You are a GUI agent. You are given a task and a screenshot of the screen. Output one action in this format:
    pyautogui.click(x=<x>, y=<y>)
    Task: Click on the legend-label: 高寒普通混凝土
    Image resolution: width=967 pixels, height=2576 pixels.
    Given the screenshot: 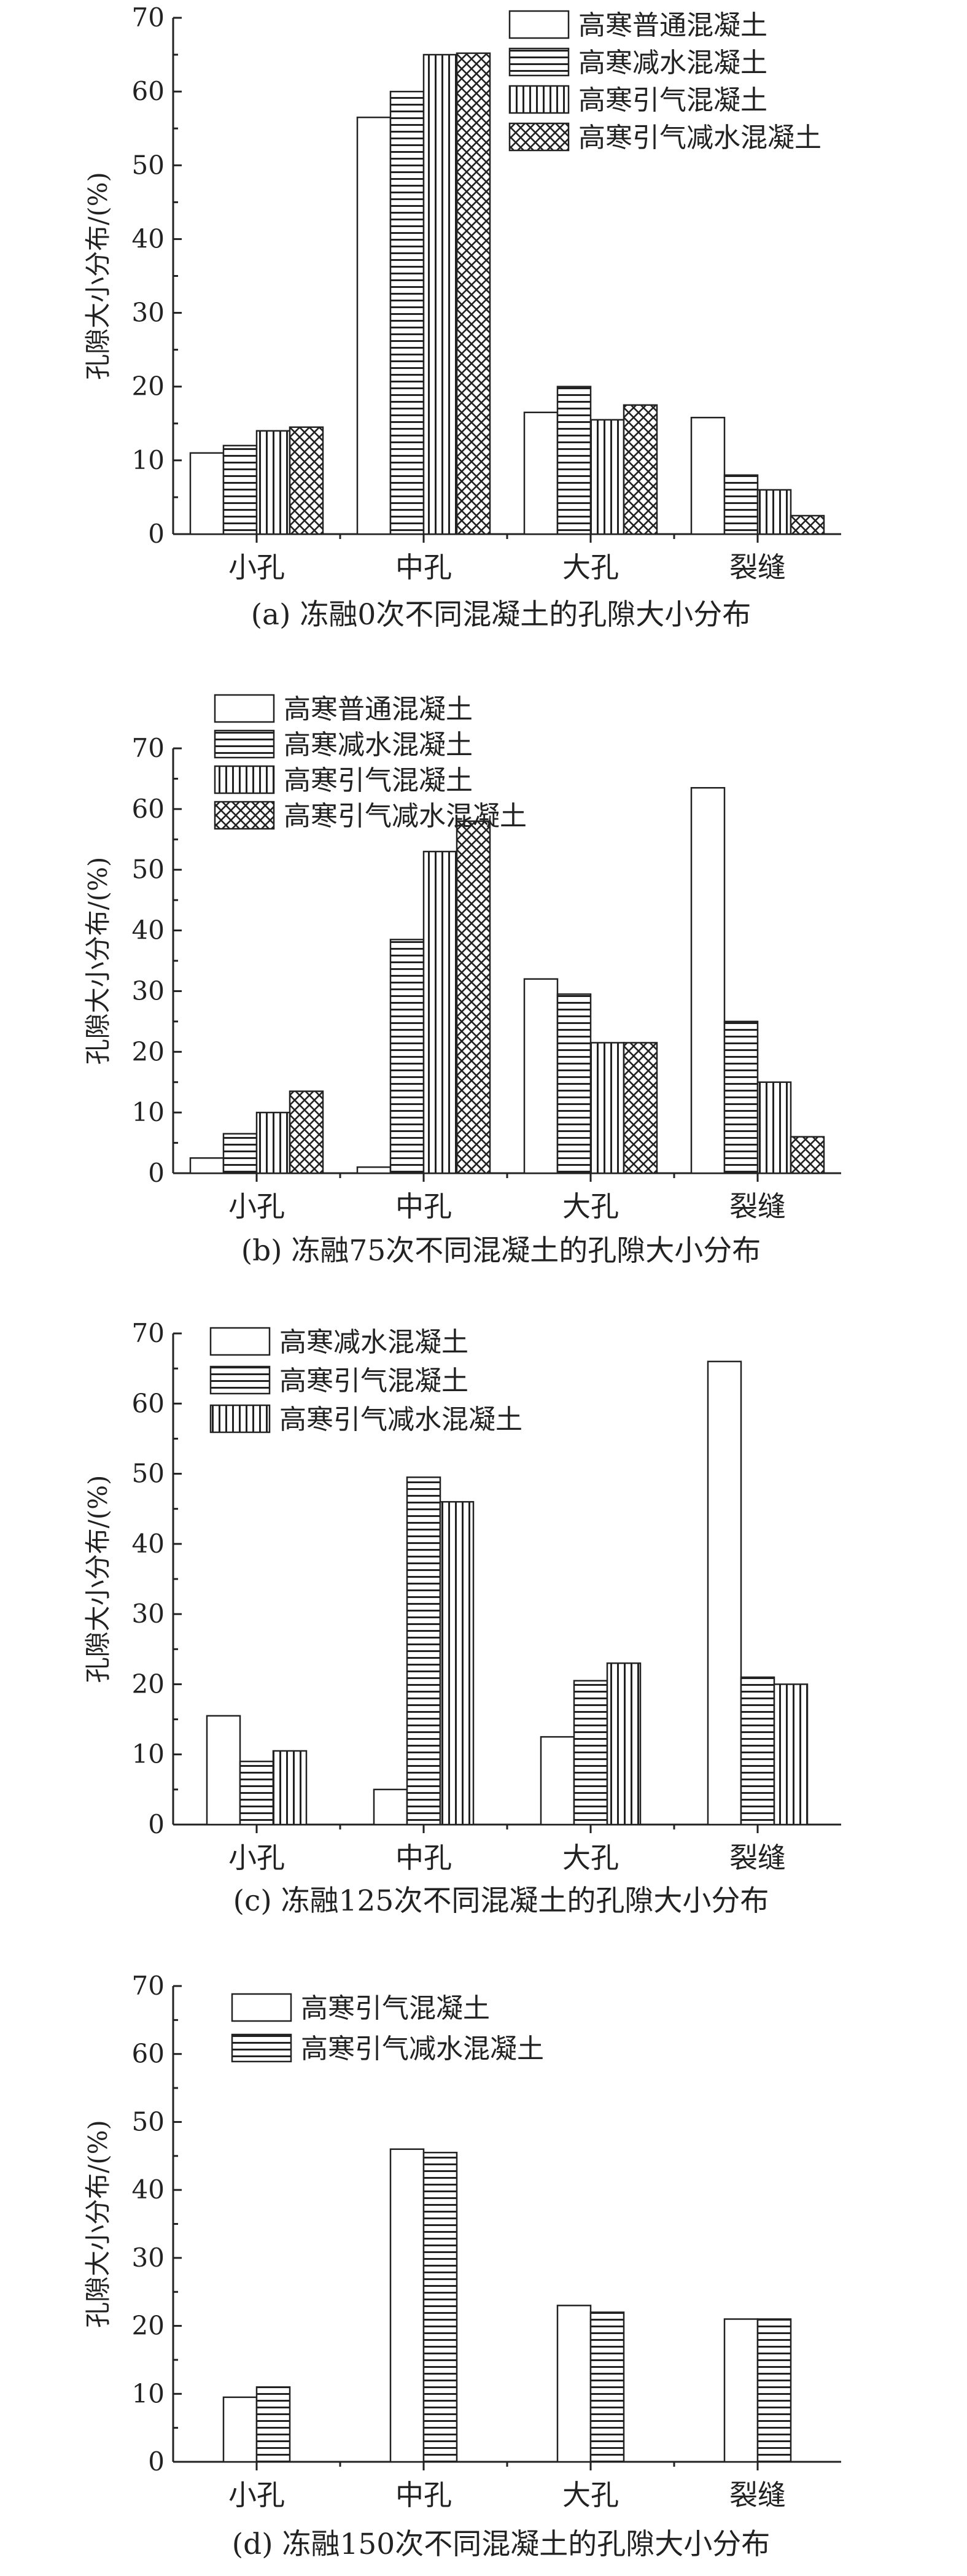 What is the action you would take?
    pyautogui.click(x=378, y=709)
    